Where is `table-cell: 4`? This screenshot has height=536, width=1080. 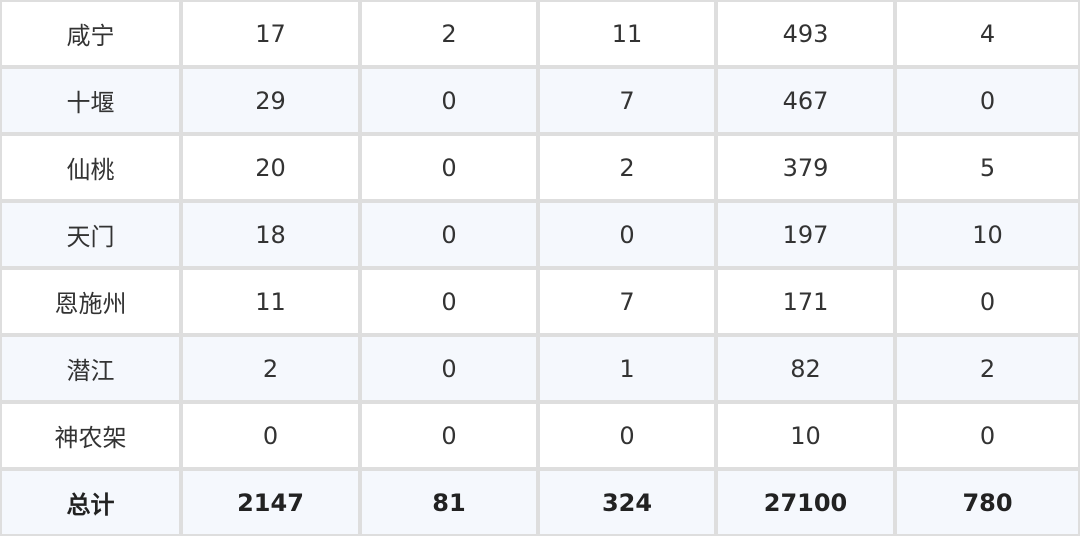
table-cell: 4 is located at coordinates (987, 33).